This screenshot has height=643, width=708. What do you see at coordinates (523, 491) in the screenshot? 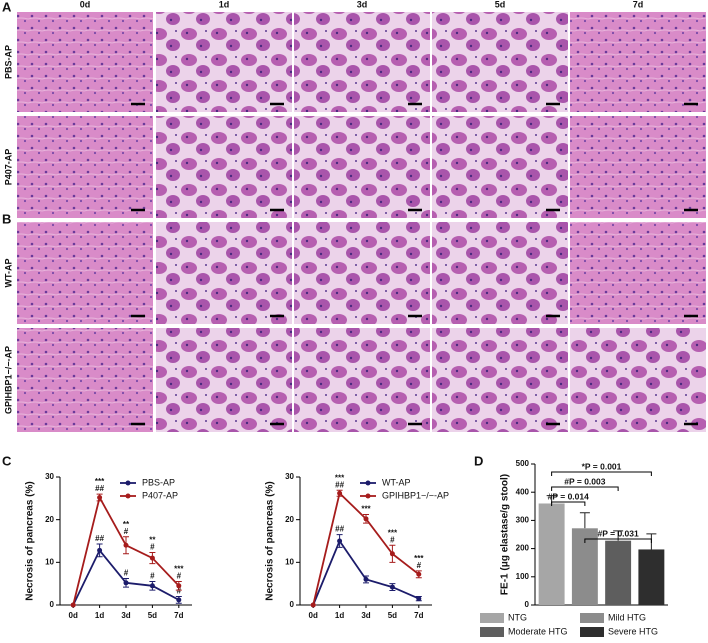
I see `y-tick-label: 400` at bounding box center [523, 491].